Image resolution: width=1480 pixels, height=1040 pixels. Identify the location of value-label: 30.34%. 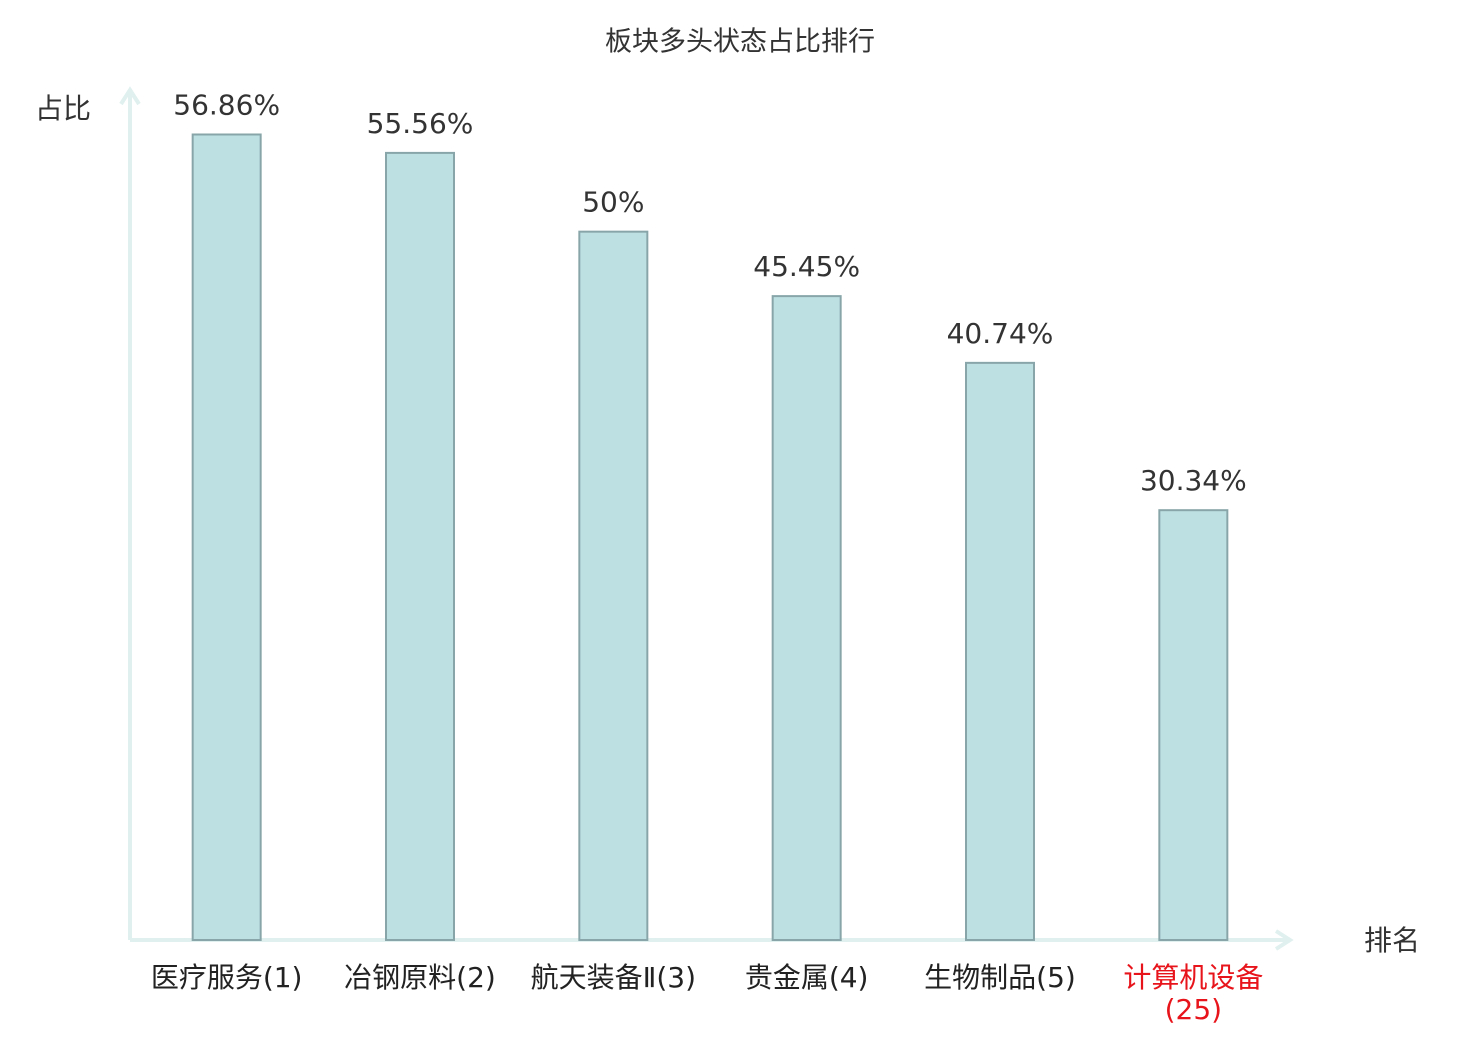
(1193, 480).